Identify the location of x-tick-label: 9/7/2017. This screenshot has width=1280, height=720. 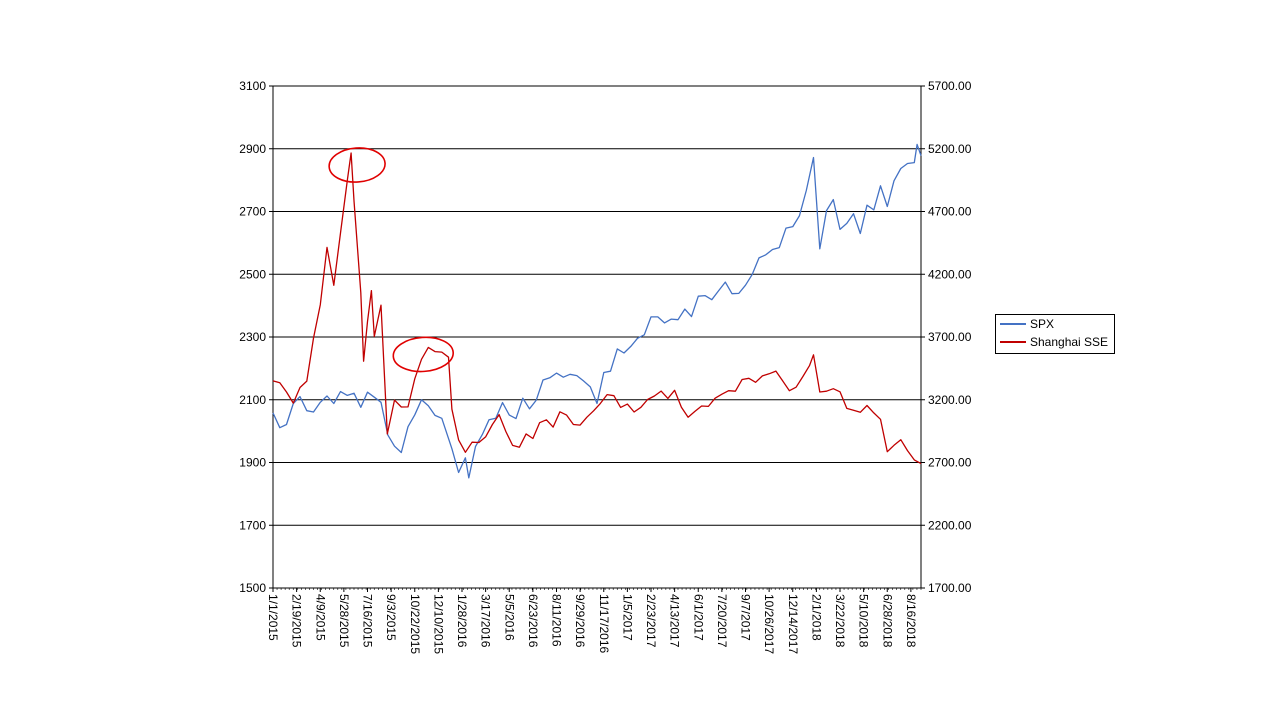
(746, 617).